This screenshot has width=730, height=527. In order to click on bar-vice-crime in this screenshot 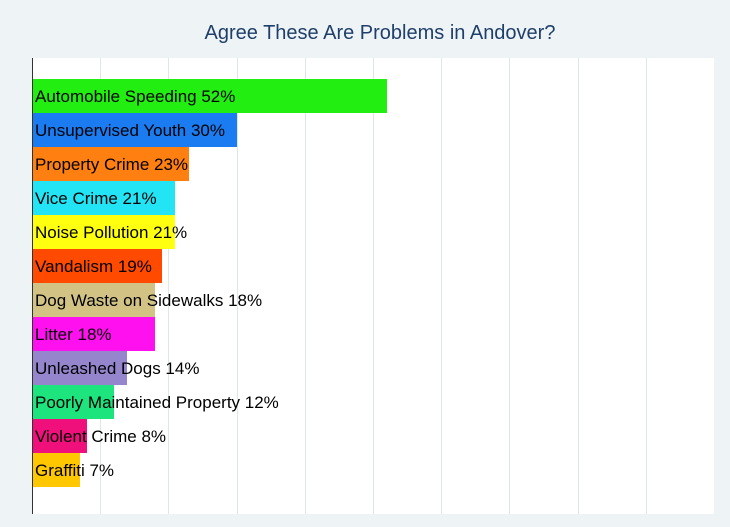, I will do `click(103, 198)`.